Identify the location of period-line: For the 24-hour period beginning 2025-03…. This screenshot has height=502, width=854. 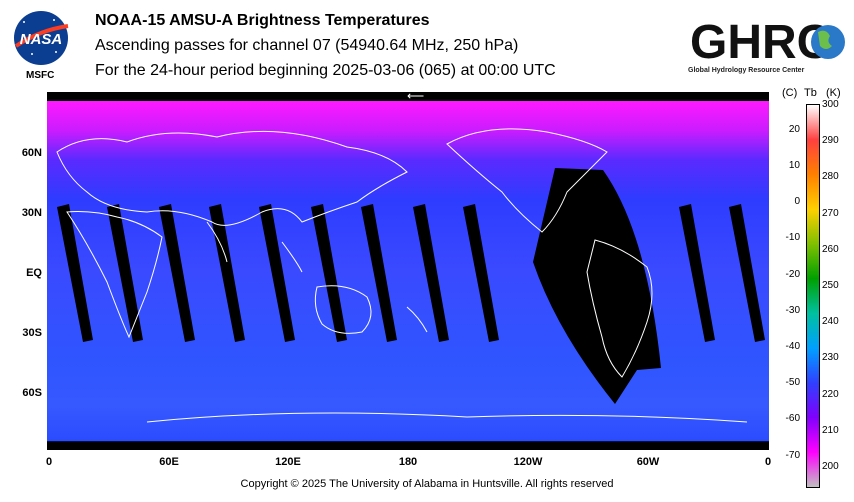
(325, 70).